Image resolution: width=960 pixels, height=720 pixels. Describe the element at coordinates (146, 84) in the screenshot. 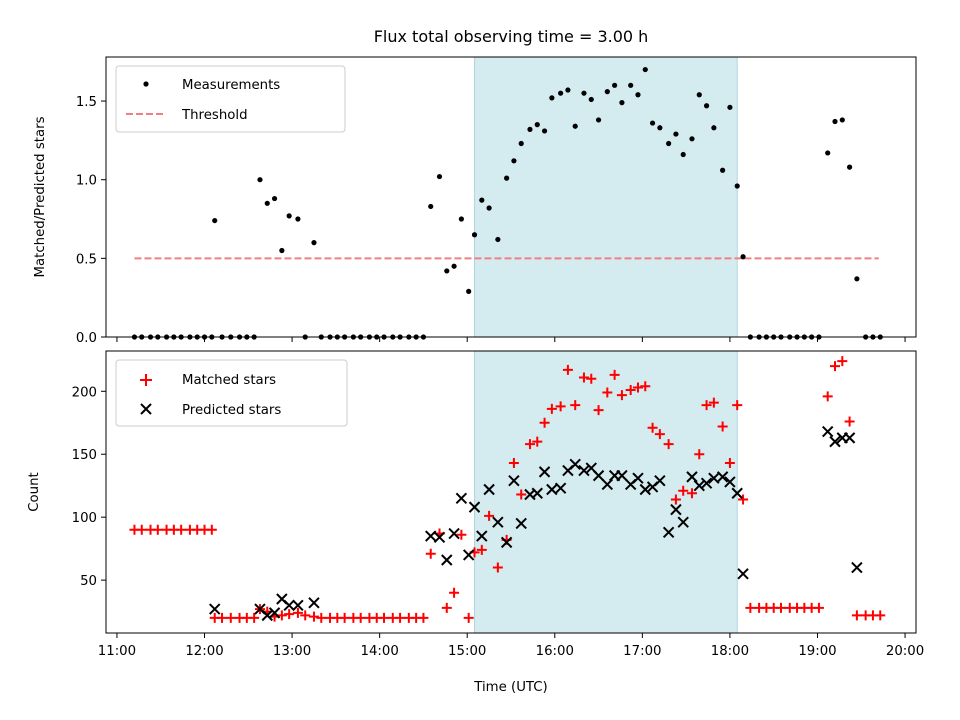

I see `legend-measurements-marker` at that location.